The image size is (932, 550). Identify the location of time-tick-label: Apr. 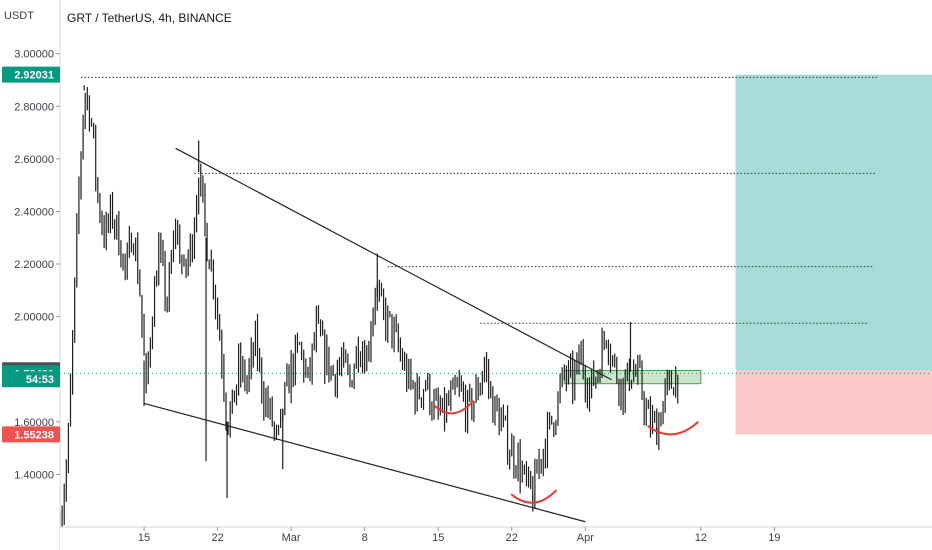
(585, 538).